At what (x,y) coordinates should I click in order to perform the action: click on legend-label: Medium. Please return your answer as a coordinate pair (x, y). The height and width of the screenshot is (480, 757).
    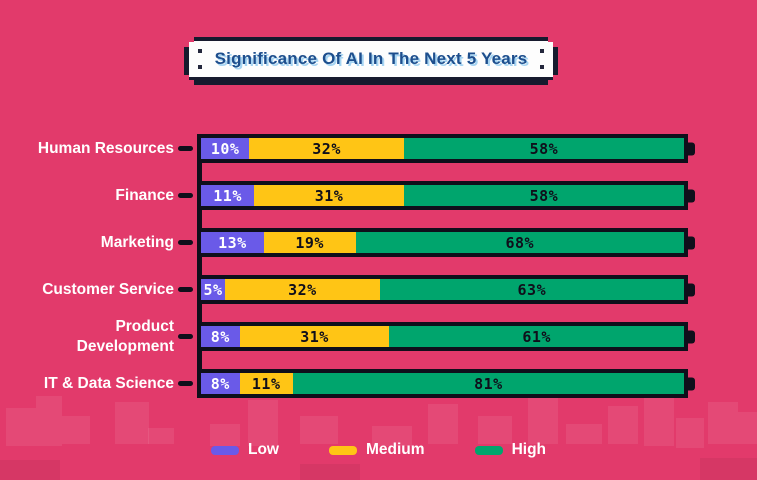
    Looking at the image, I should click on (395, 449).